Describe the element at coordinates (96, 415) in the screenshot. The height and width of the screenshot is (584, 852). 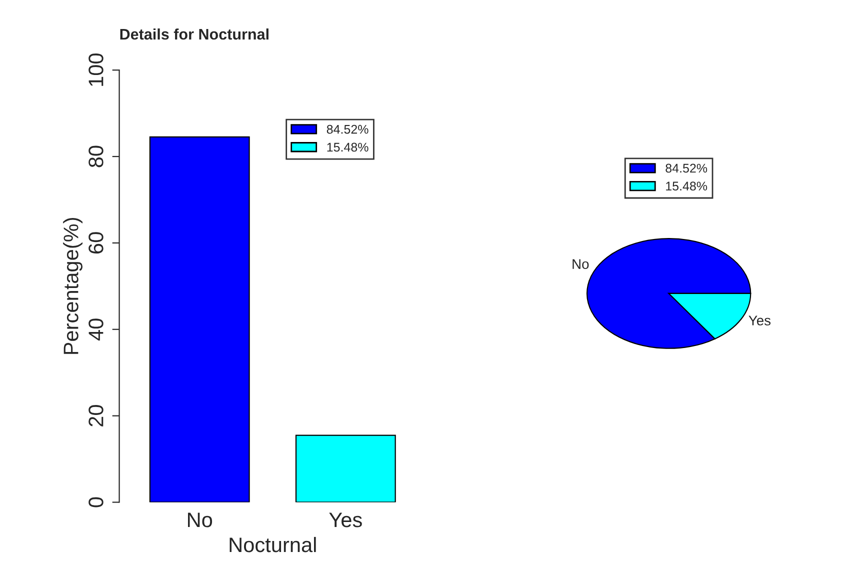
I see `y-tick-label: 20` at that location.